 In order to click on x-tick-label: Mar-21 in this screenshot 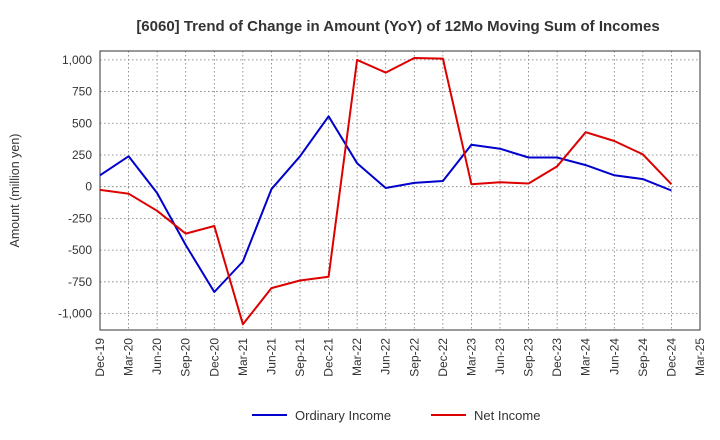, I will do `click(243, 357)`.